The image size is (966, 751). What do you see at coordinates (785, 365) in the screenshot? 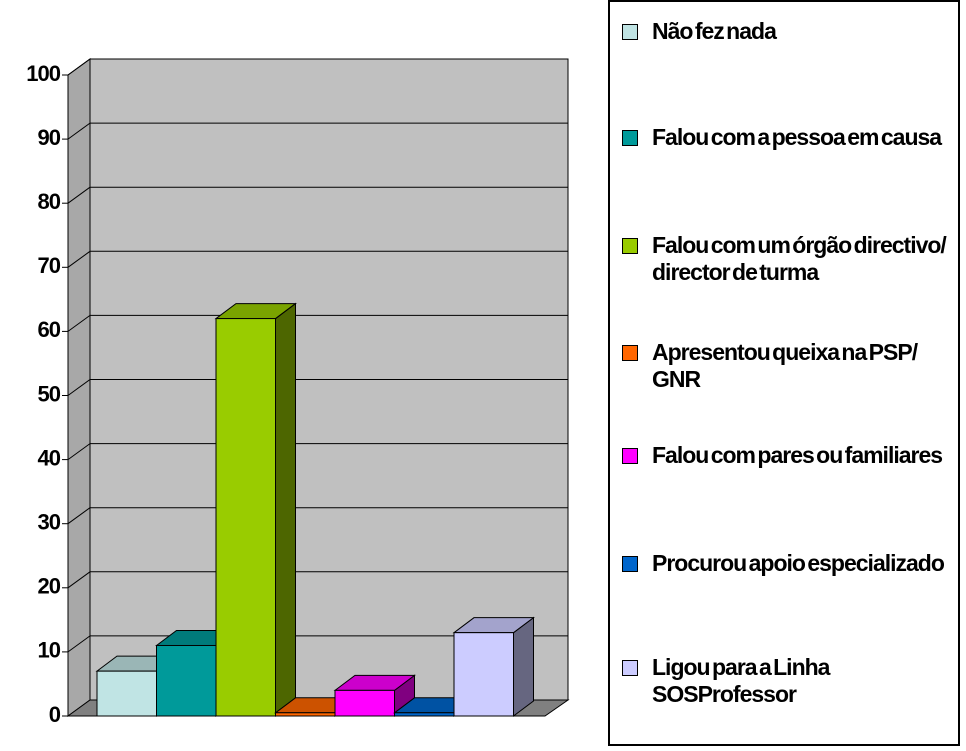
I see `legend-label: Apresentou queixa na PSP/ GNR` at bounding box center [785, 365].